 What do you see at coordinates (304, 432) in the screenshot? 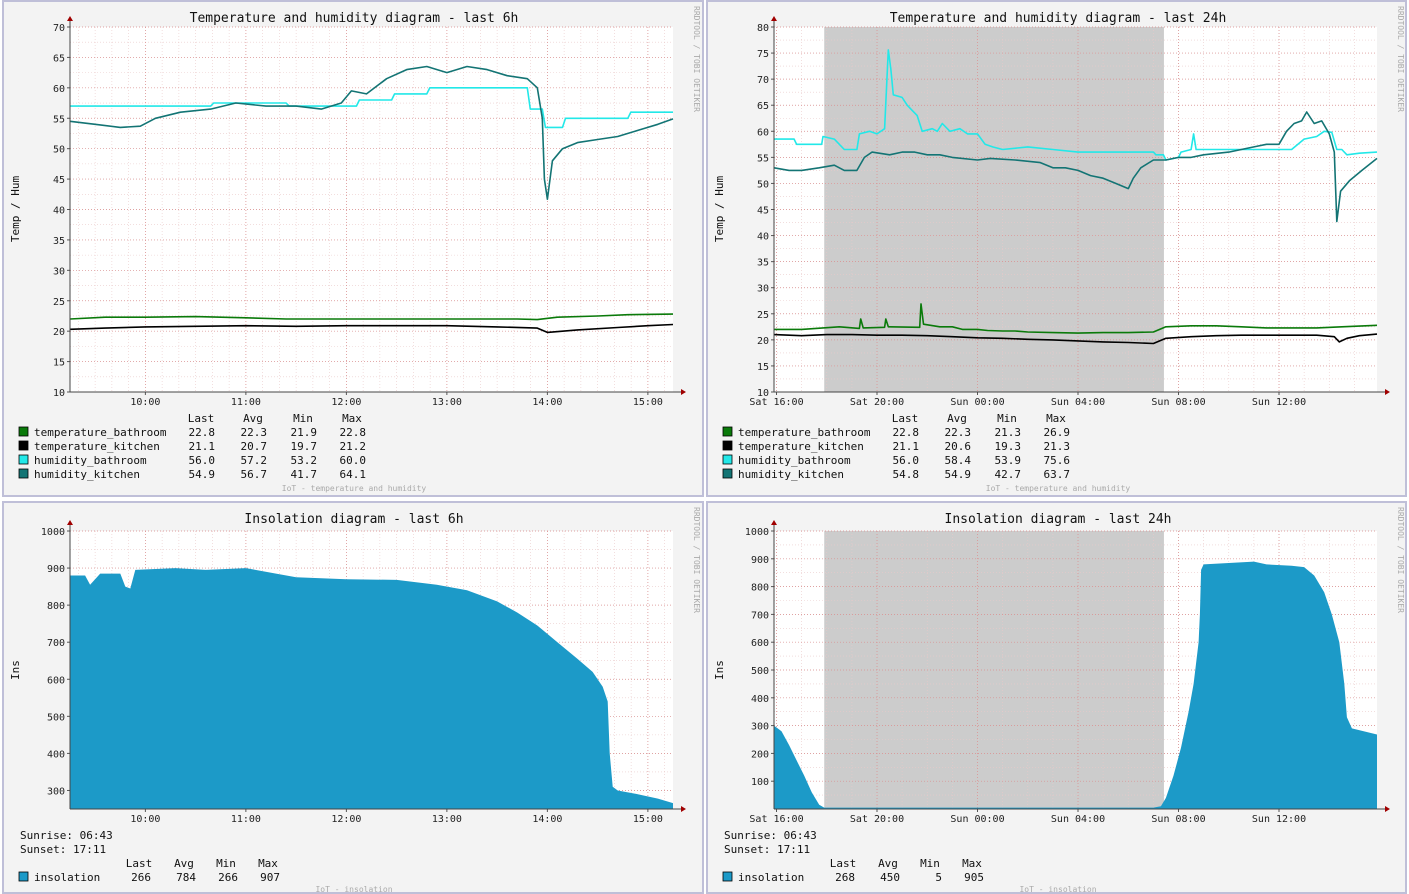
I see `legend-value-min: 21.9` at bounding box center [304, 432].